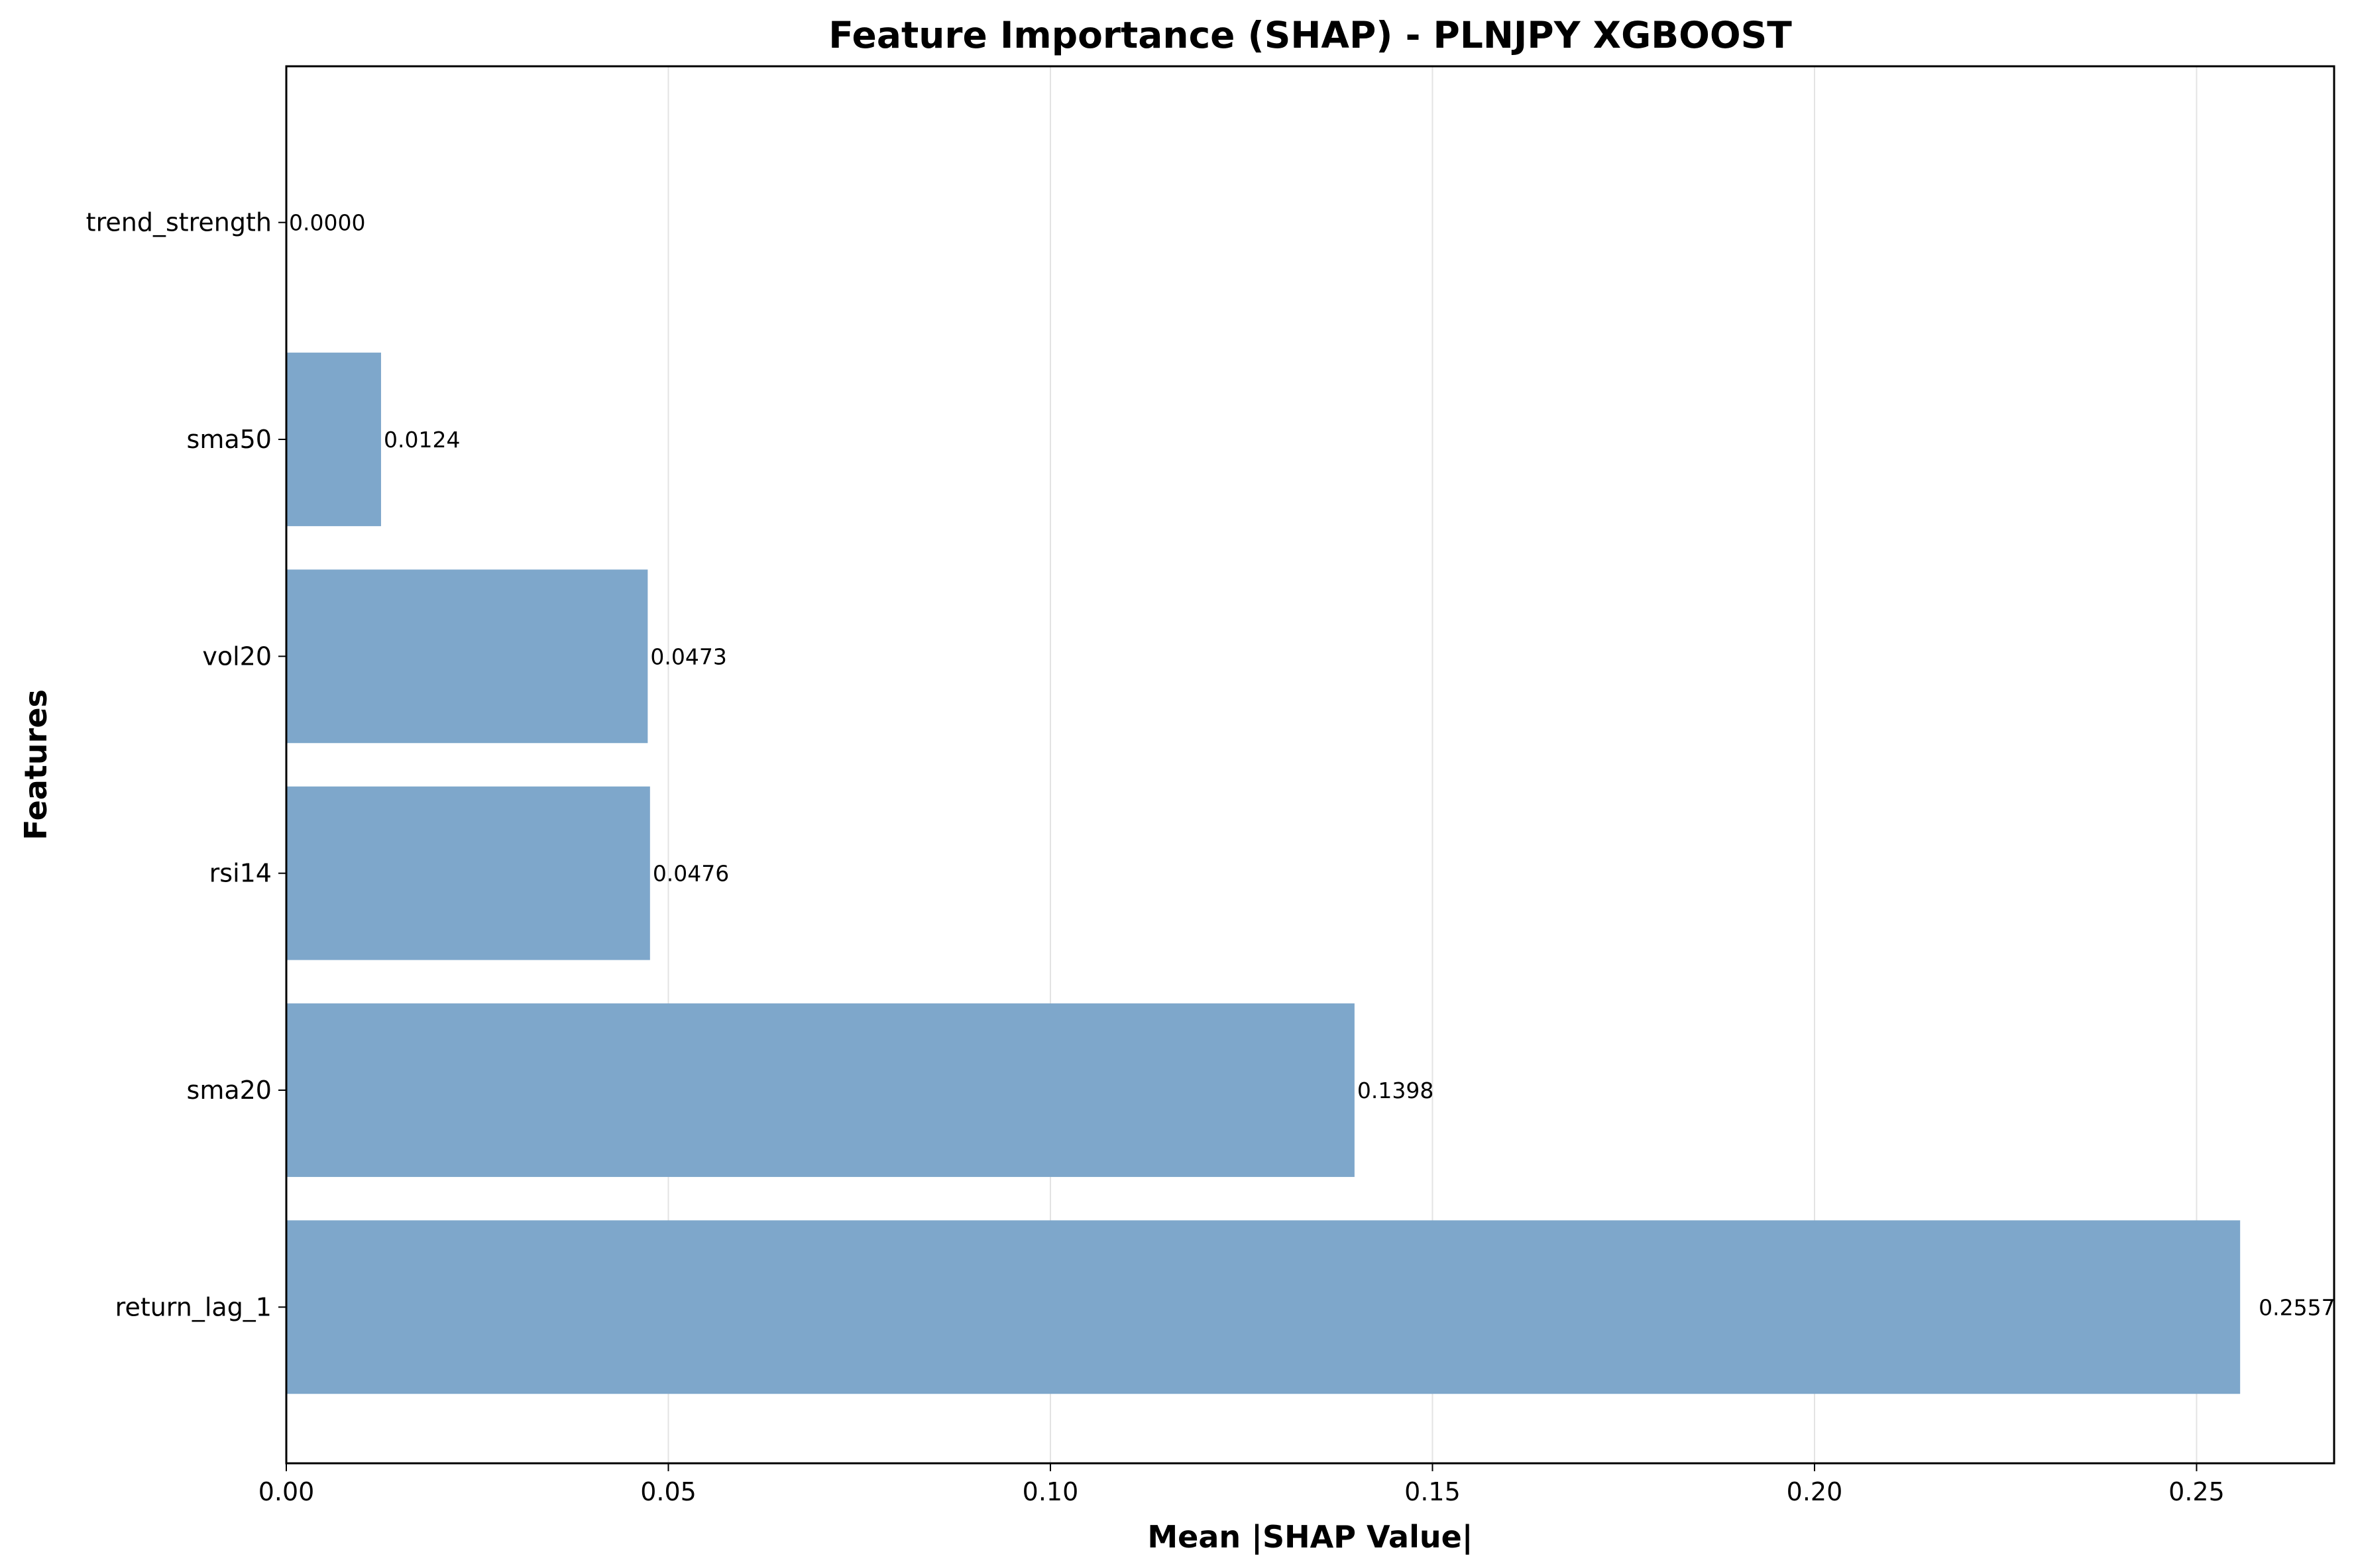 The image size is (2354, 1568). Describe the element at coordinates (230, 1090) in the screenshot. I see `y-tick-label: sma20` at that location.